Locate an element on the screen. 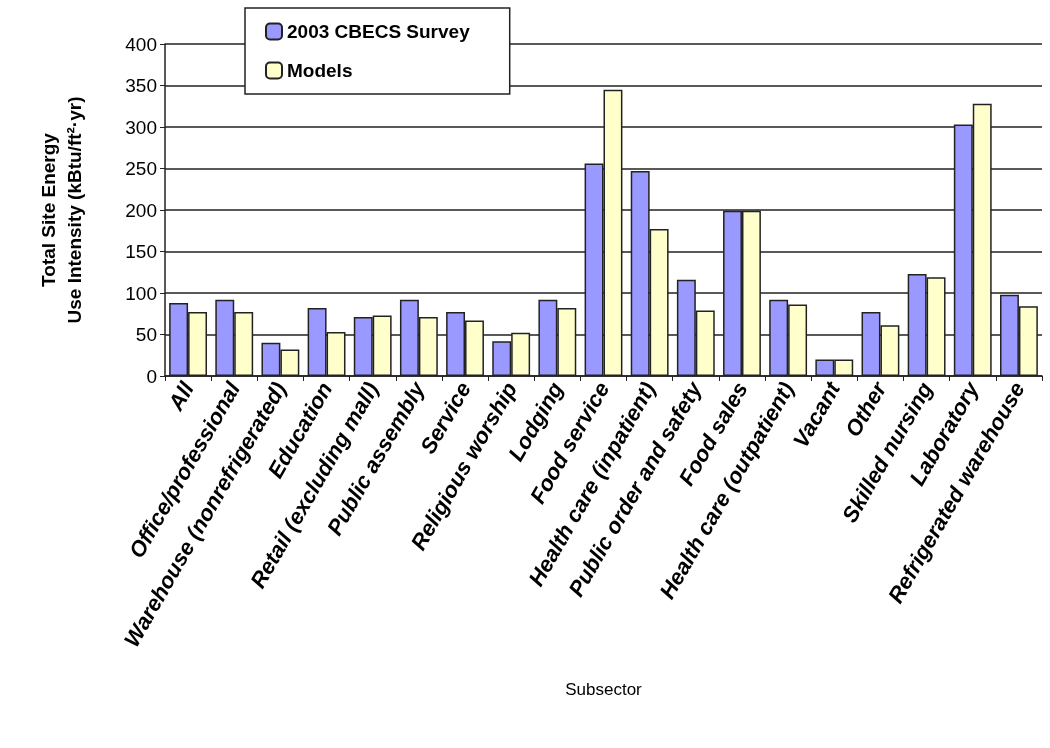  legend-label: Models is located at coordinates (320, 70).